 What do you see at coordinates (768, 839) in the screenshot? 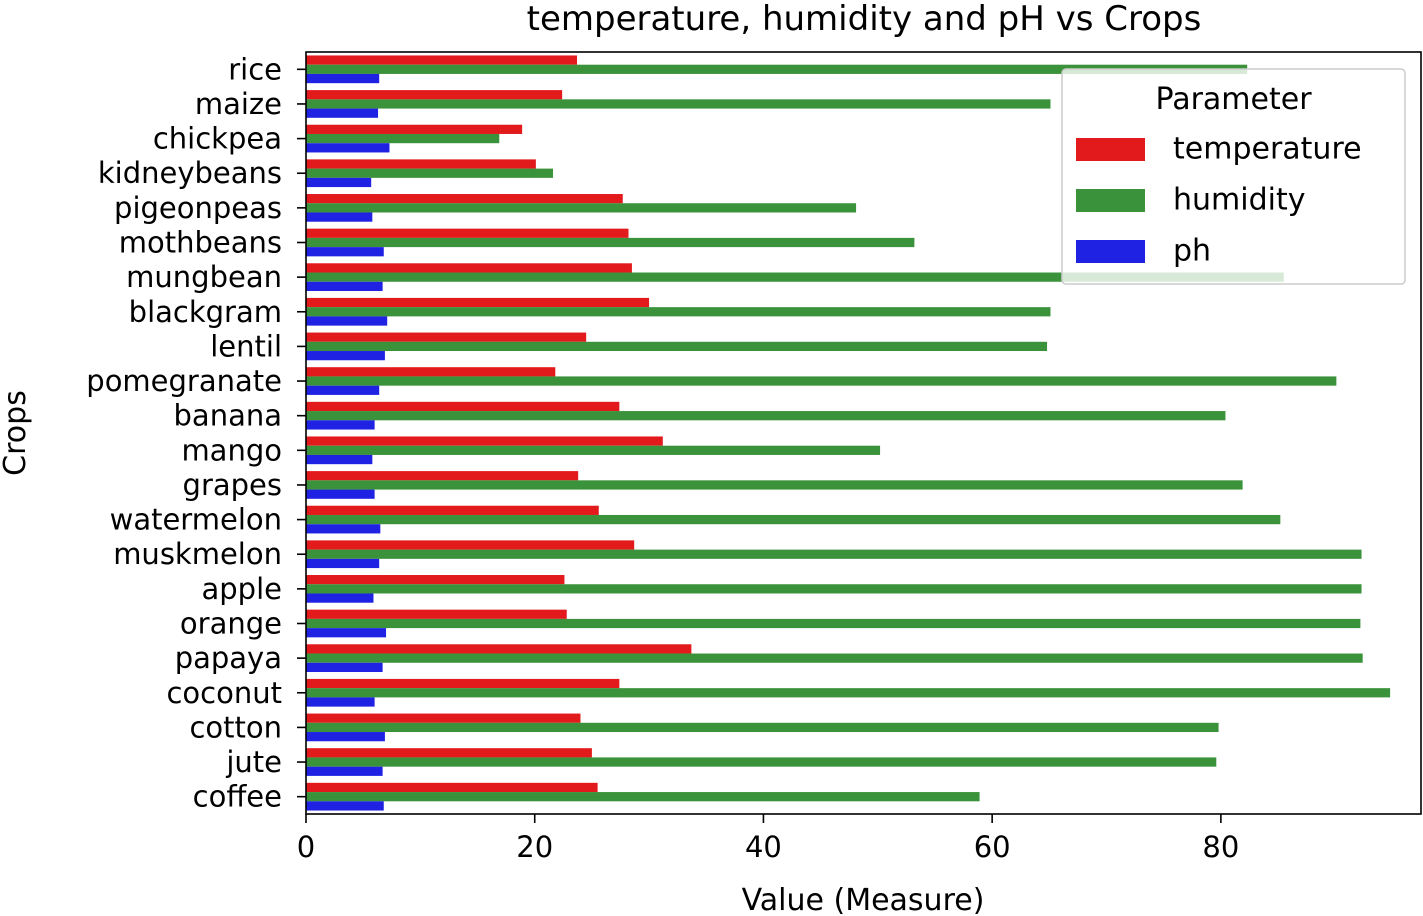
I see `x-ticks-group: 0 20 40 60 80` at bounding box center [768, 839].